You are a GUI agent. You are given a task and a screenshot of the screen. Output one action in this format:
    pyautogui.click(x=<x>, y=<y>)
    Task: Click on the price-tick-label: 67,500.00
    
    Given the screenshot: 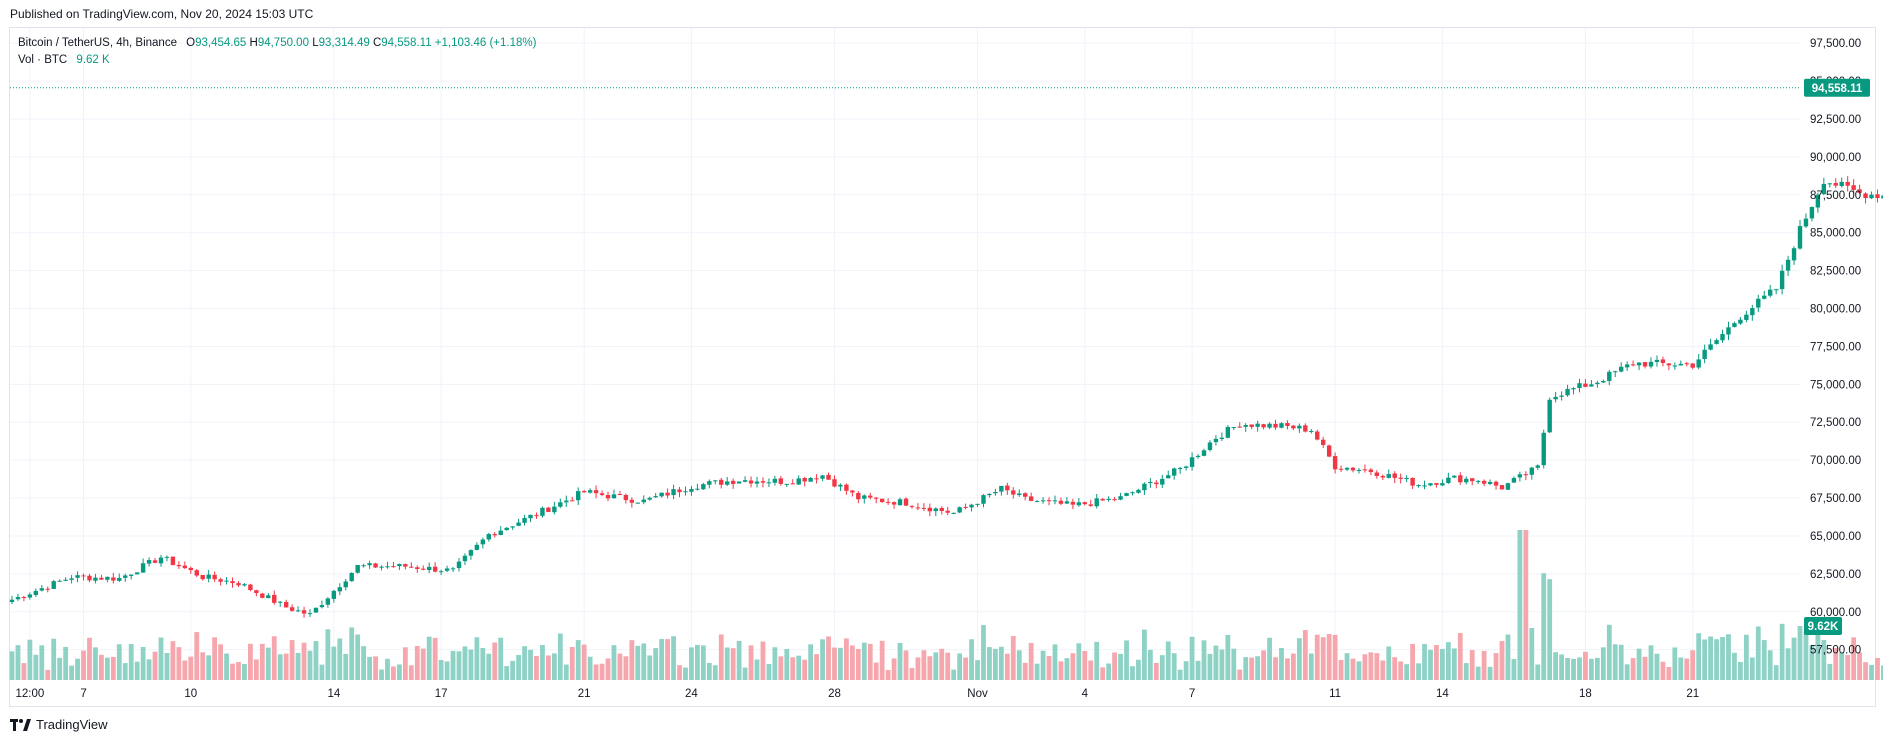 What is the action you would take?
    pyautogui.click(x=1835, y=499)
    